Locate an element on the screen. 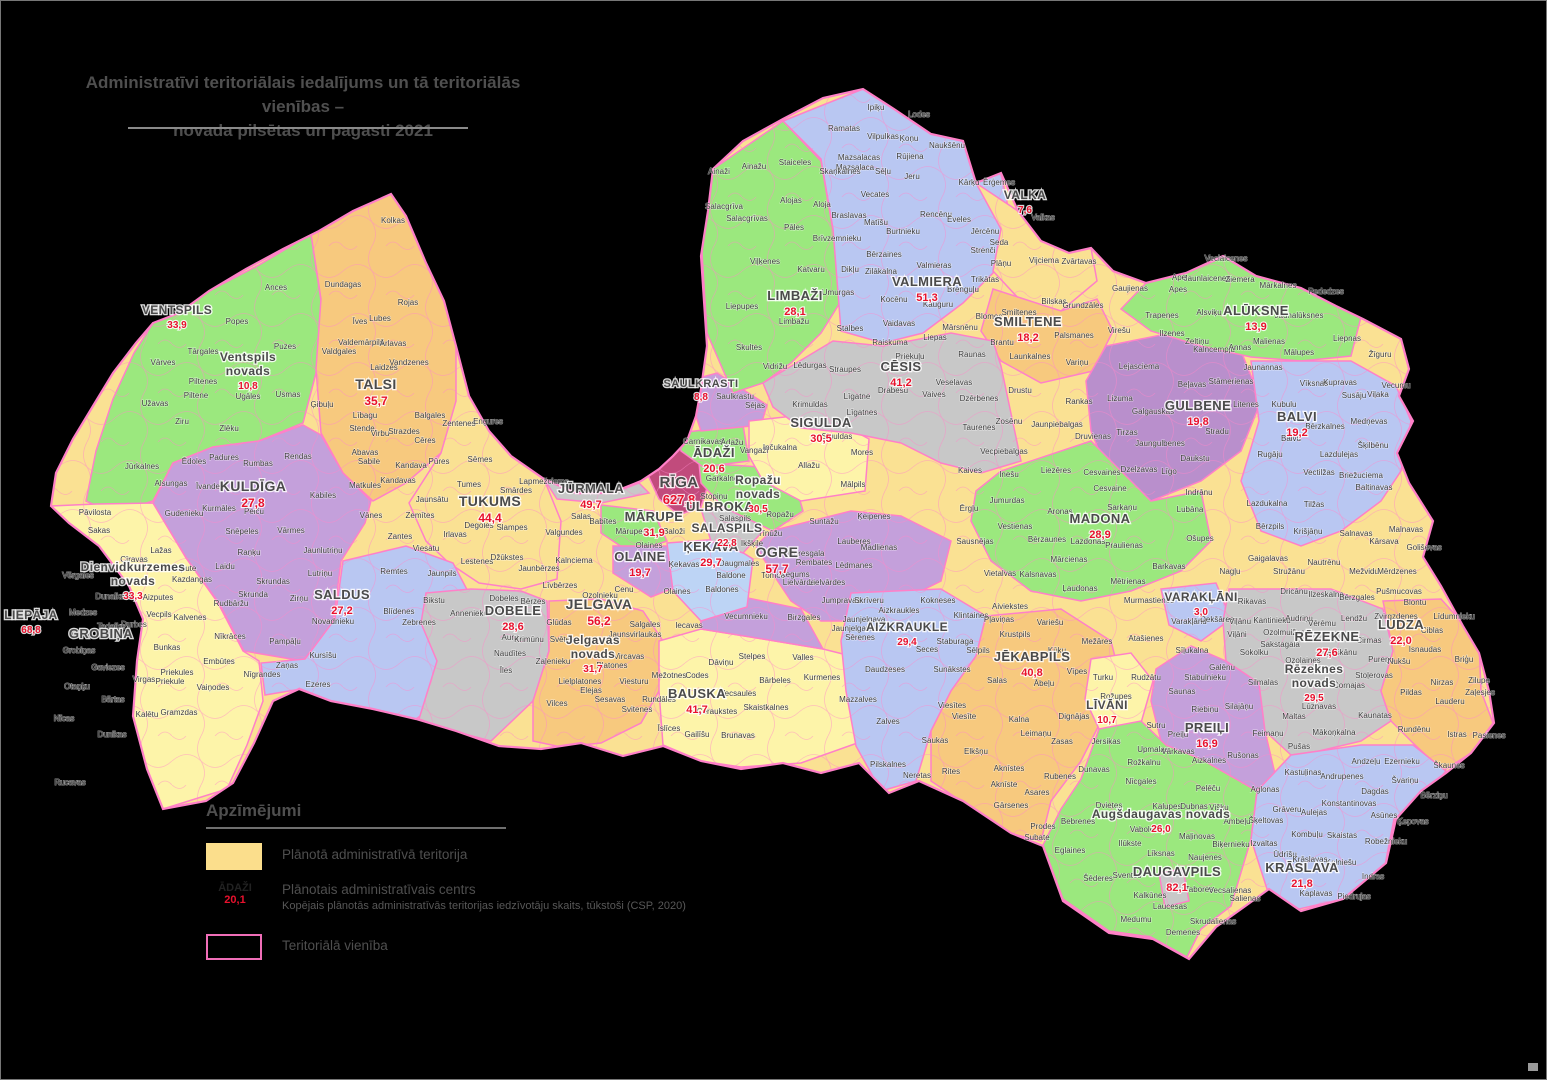 The height and width of the screenshot is (1080, 1547). pagasts-label: Sakas is located at coordinates (99, 530).